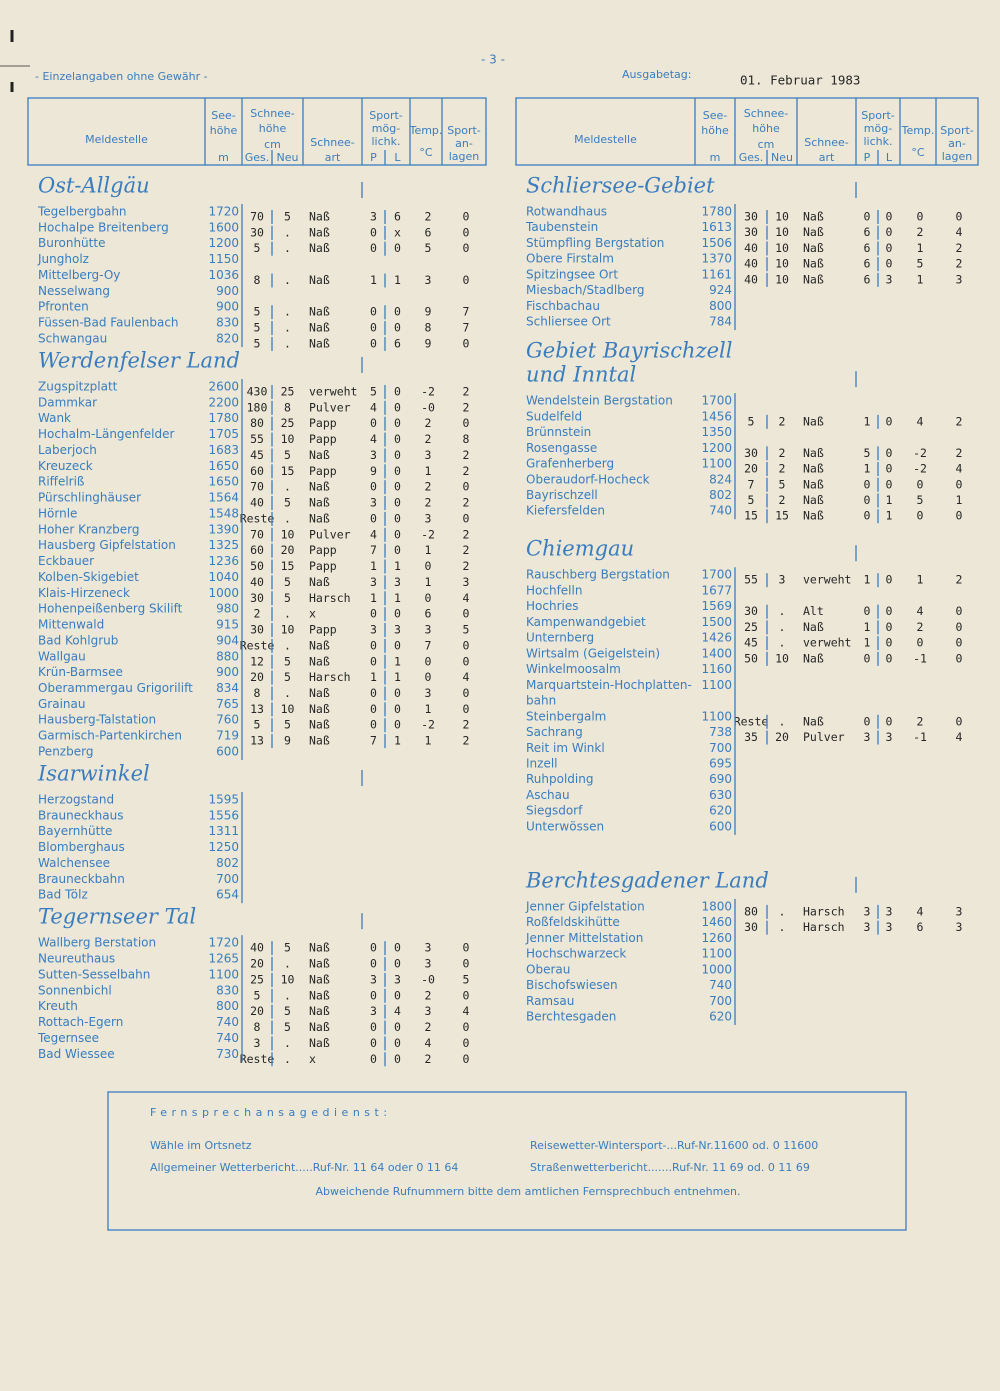 Image resolution: width=1000 pixels, height=1391 pixels. I want to click on altitude: 700, so click(720, 748).